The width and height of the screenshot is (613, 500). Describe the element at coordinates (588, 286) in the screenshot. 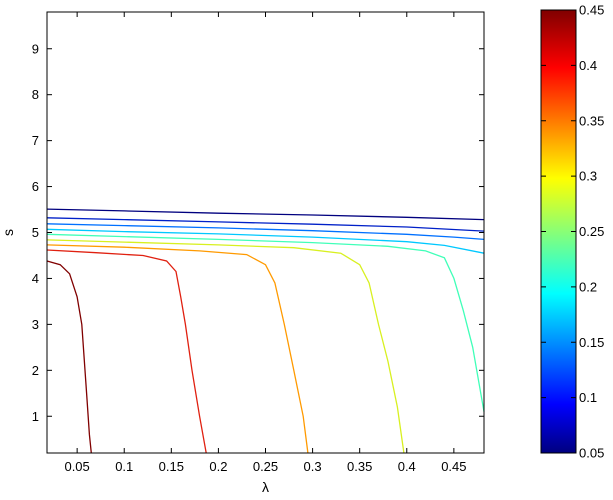

I see `colorbar-tick-label: 0.2` at that location.